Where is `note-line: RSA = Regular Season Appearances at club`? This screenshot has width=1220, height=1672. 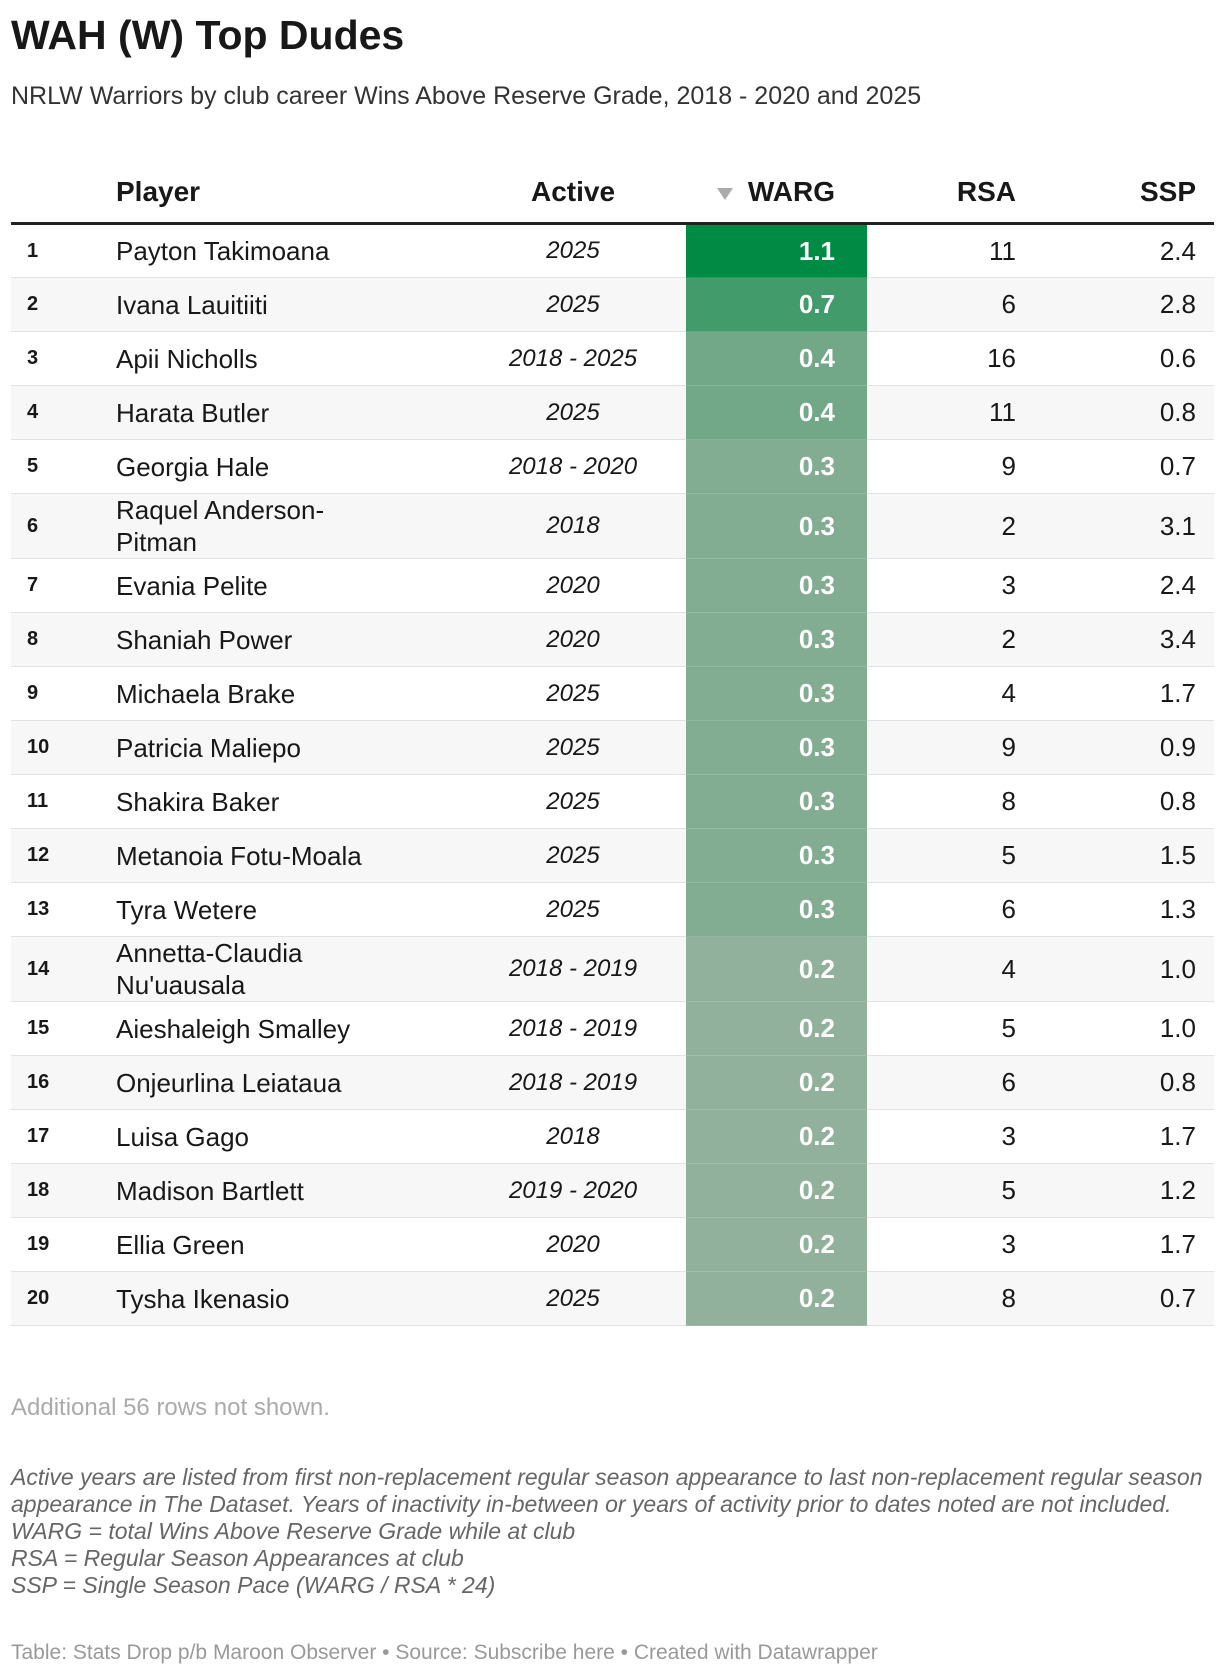
note-line: RSA = Regular Season Appearances at club is located at coordinates (237, 1558).